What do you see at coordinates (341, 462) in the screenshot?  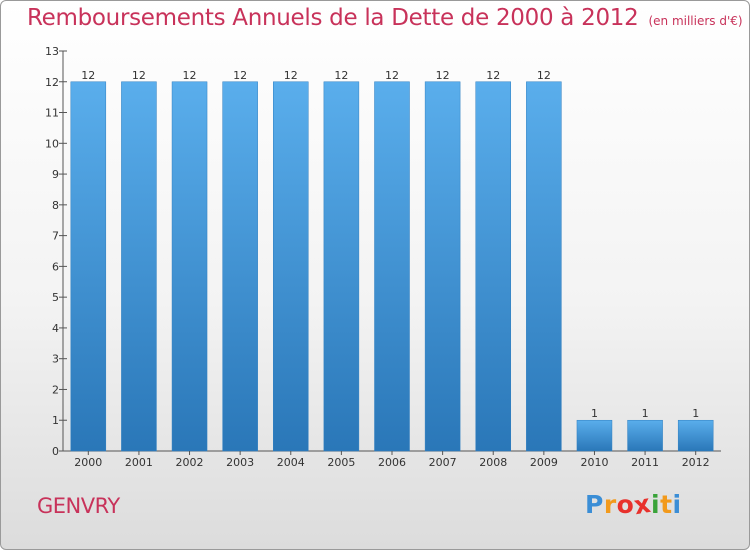 I see `x-tick-label: 2005` at bounding box center [341, 462].